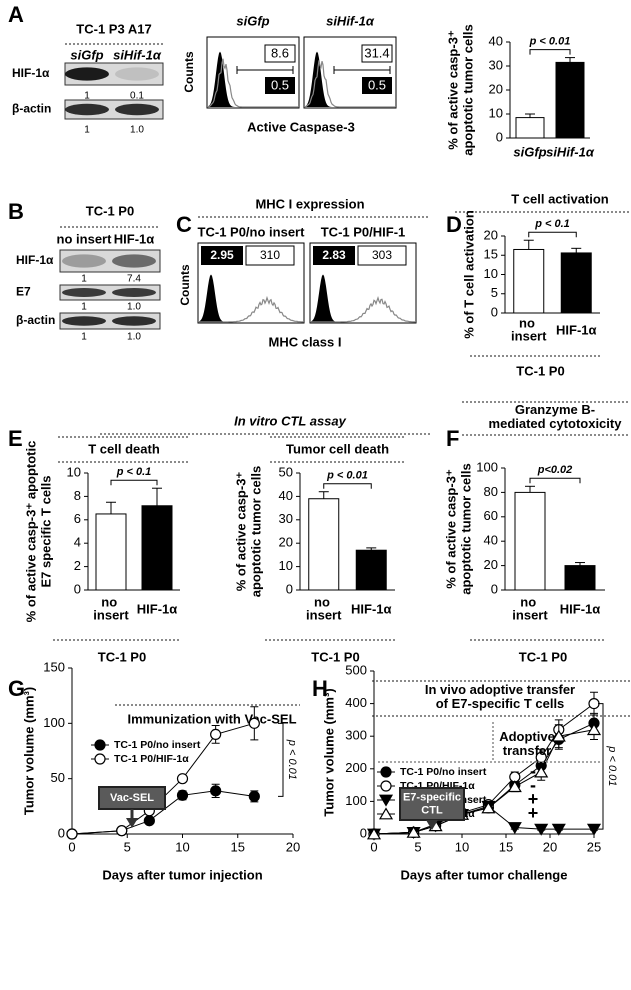  I want to click on annotation-arrowhead, so click(432, 825).